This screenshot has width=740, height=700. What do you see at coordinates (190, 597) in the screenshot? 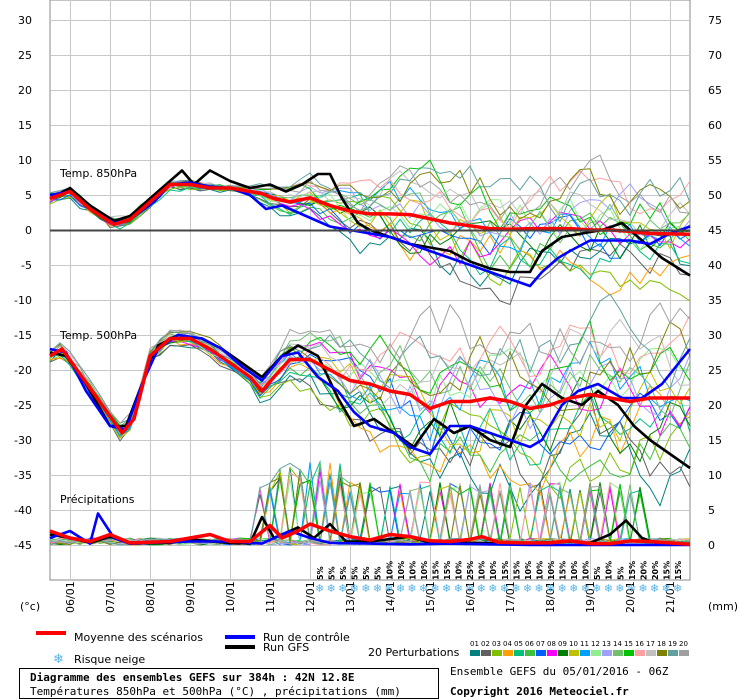
I see `date-tick-label: 09/01` at bounding box center [190, 597].